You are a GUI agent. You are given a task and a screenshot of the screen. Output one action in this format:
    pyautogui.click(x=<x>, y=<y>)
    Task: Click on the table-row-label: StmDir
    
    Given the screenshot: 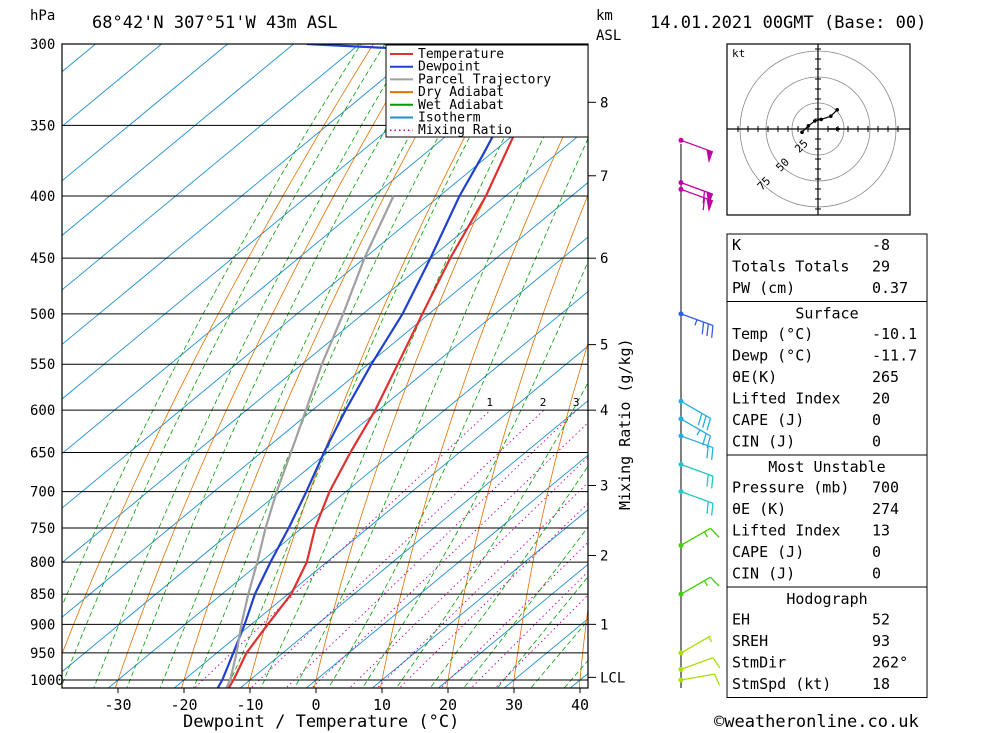 What is the action you would take?
    pyautogui.click(x=759, y=663)
    